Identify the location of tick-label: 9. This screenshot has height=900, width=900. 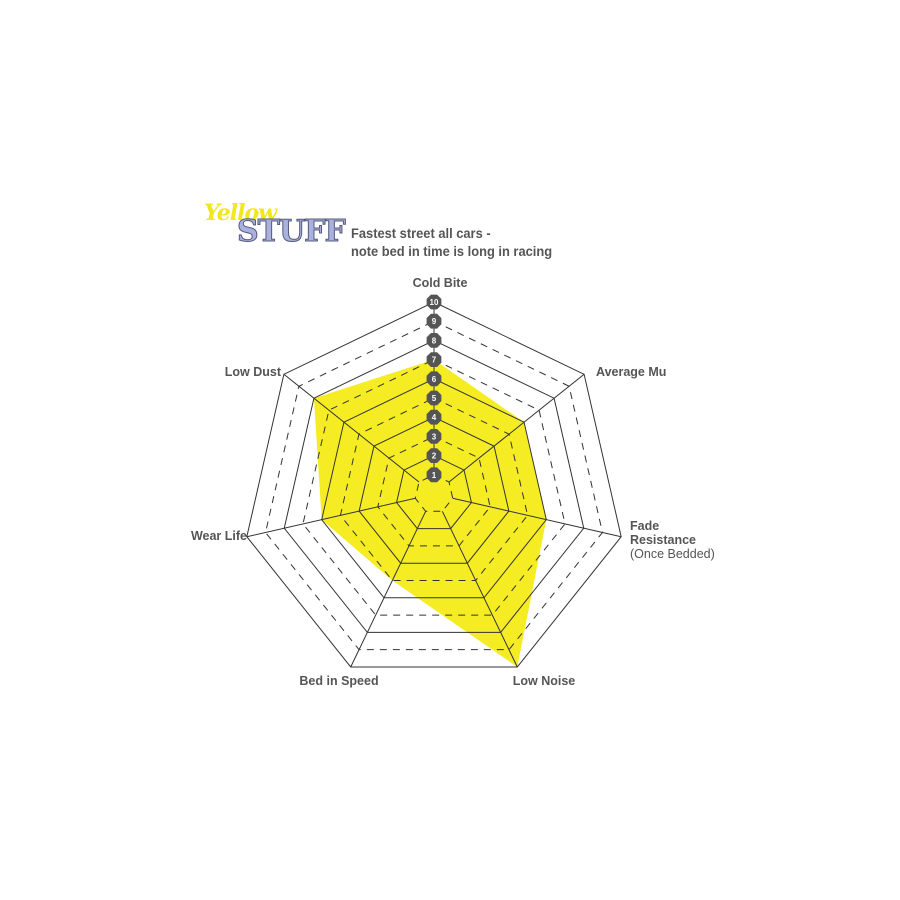
(434, 321).